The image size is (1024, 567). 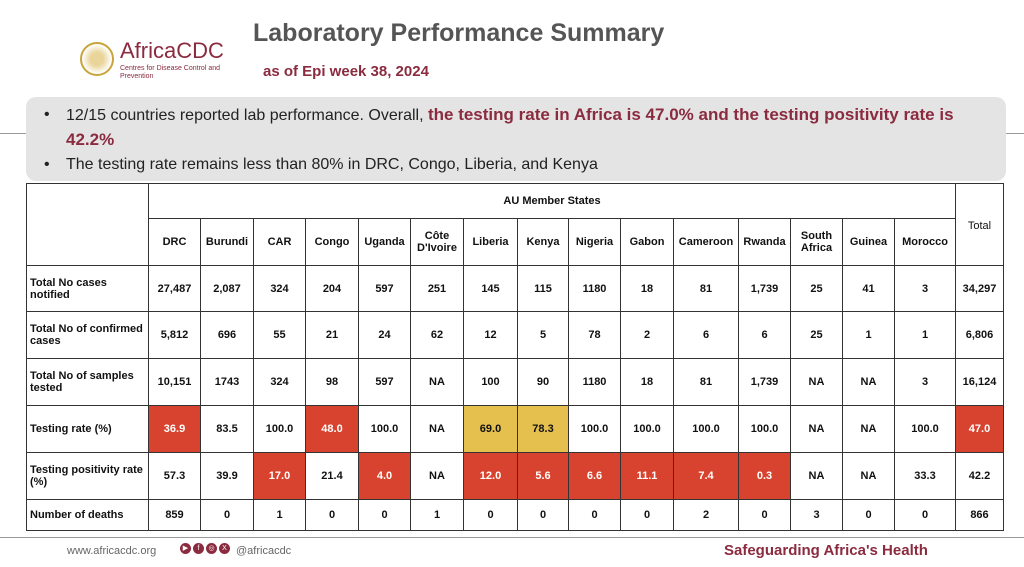 I want to click on table-row: Number of deaths 859 0 1 0 0 1 0 0 0 0 2 0 3 0 0 866, so click(x=515, y=515).